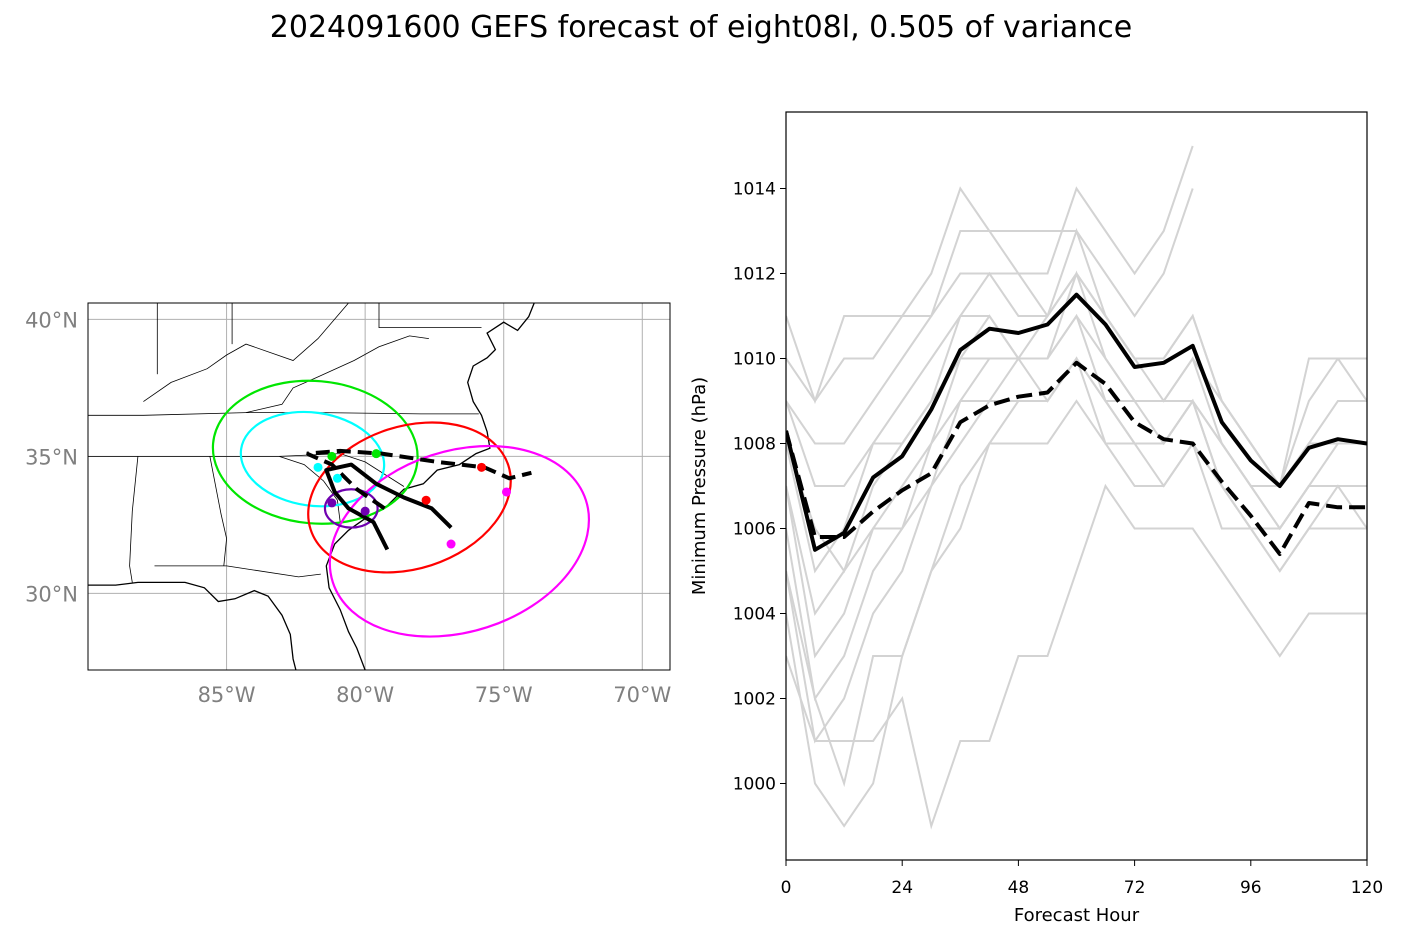 Image resolution: width=1402 pixels, height=941 pixels. I want to click on y-tick-label: 1006, so click(754, 530).